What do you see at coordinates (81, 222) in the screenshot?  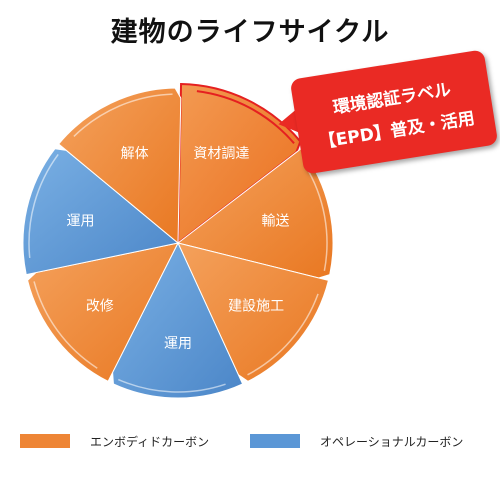 I see `segment-label-5: 運用` at bounding box center [81, 222].